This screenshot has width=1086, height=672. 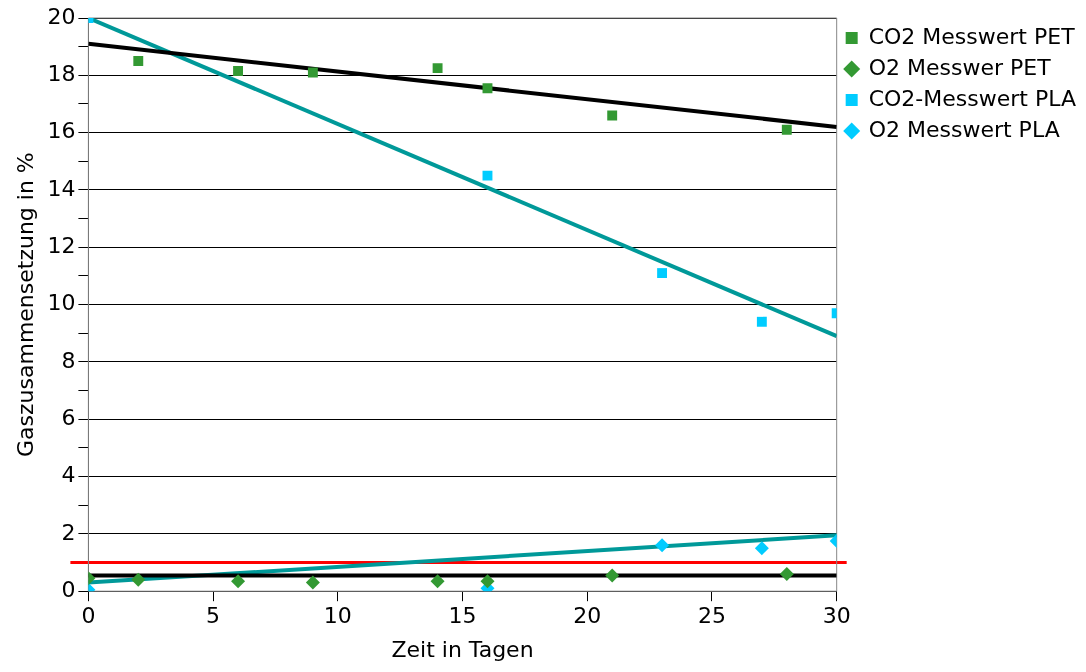 What do you see at coordinates (68, 589) in the screenshot?
I see `y-tick-label: 0` at bounding box center [68, 589].